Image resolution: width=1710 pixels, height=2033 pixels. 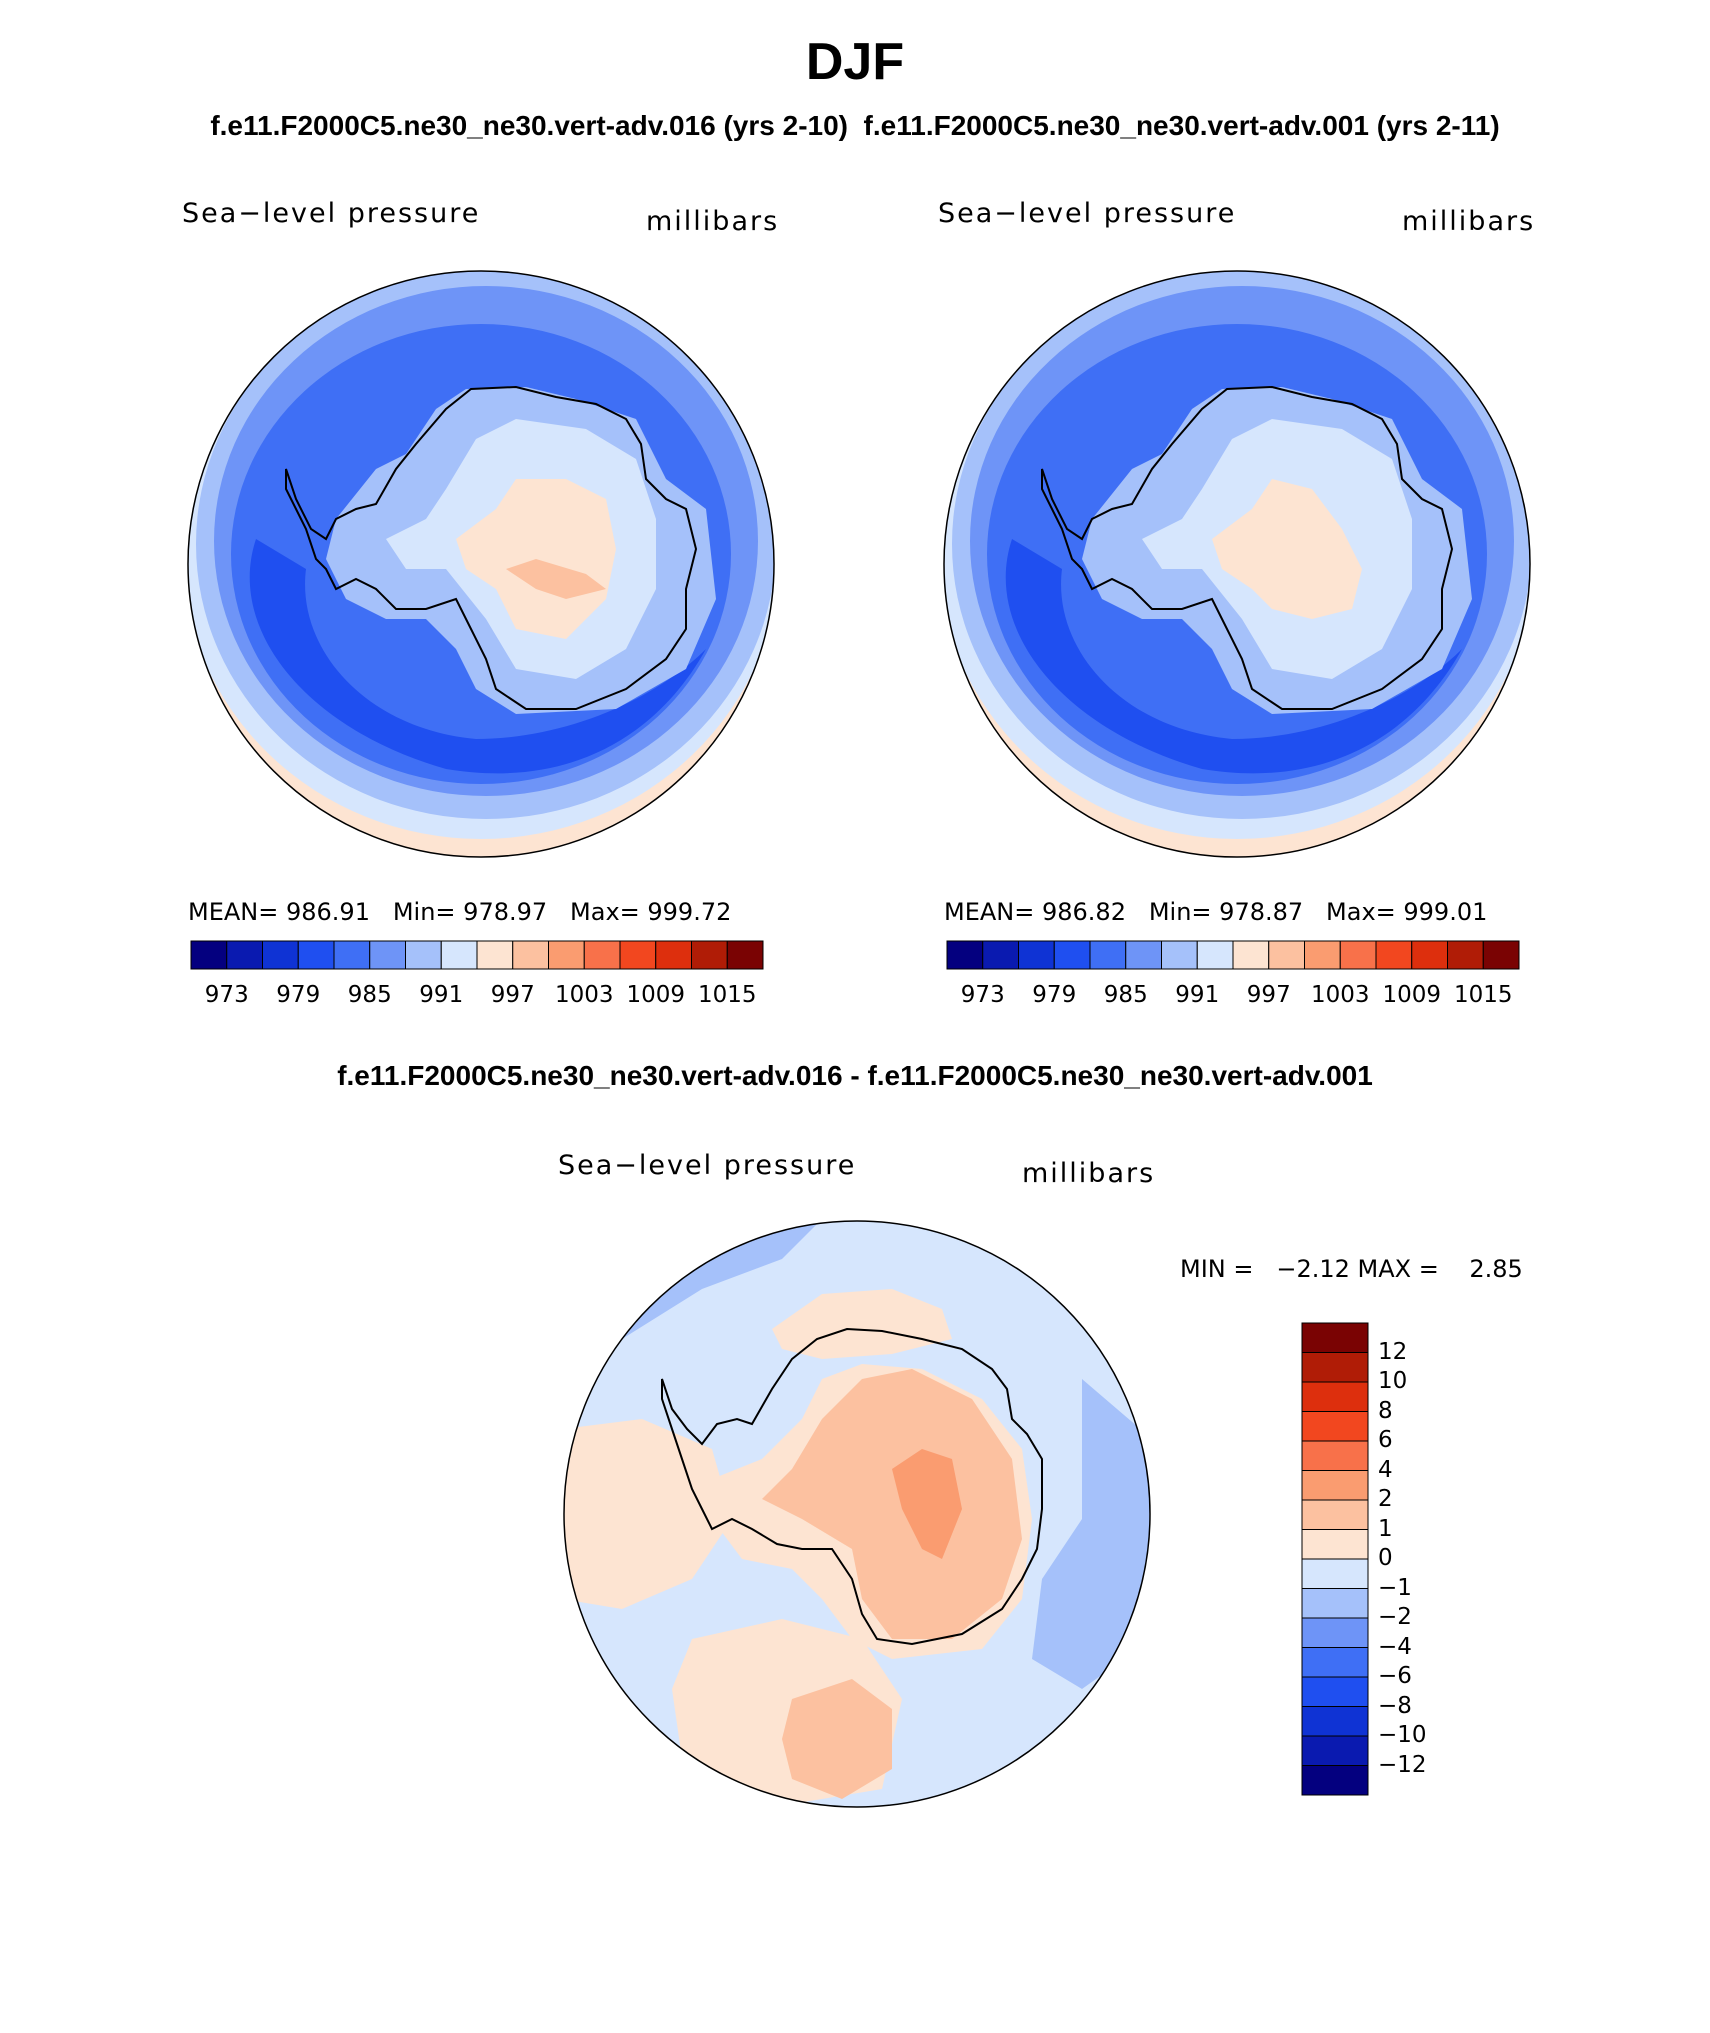 I want to click on diff-band-pos-topcenter, so click(x=862, y=1324).